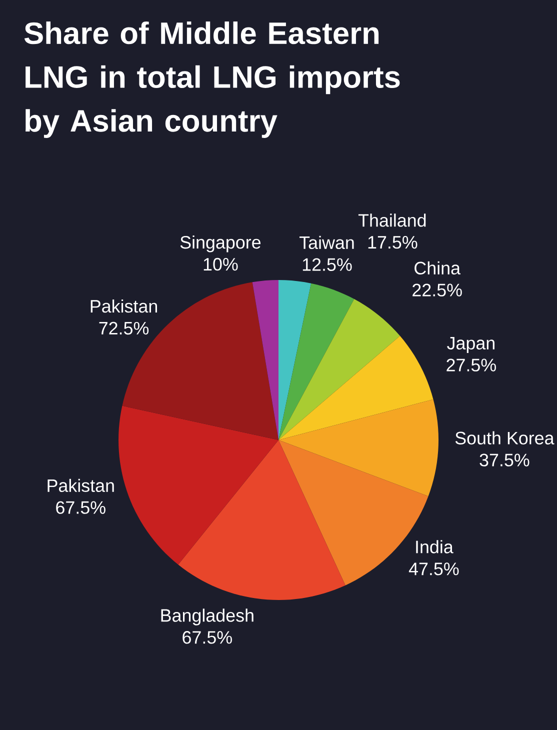 Image resolution: width=557 pixels, height=730 pixels. What do you see at coordinates (471, 365) in the screenshot?
I see `data-label: 27.5%` at bounding box center [471, 365].